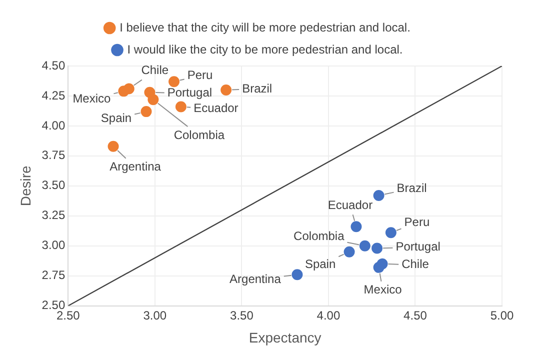 This screenshot has width=550, height=363. What do you see at coordinates (54, 215) in the screenshot?
I see `y-tick-label: 3.25` at bounding box center [54, 215].